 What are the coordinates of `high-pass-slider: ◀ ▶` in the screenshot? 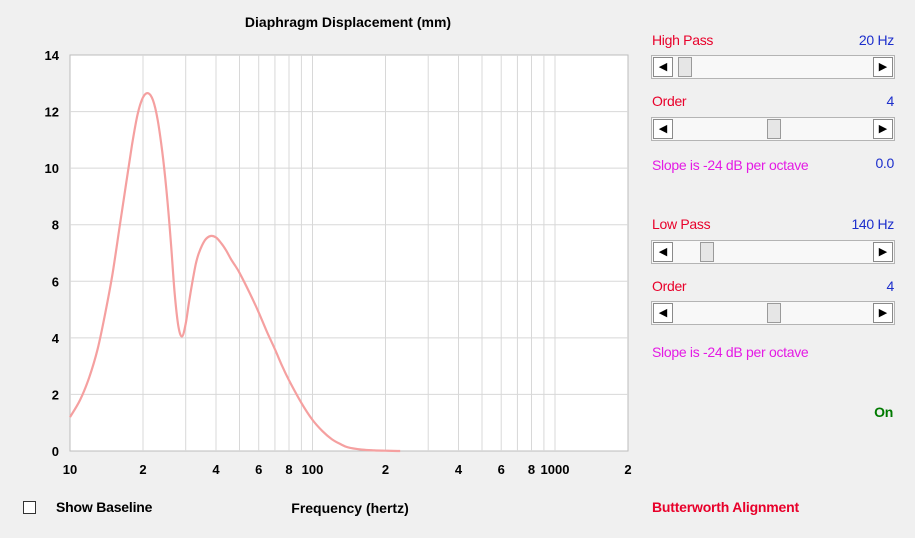 It's located at (773, 67).